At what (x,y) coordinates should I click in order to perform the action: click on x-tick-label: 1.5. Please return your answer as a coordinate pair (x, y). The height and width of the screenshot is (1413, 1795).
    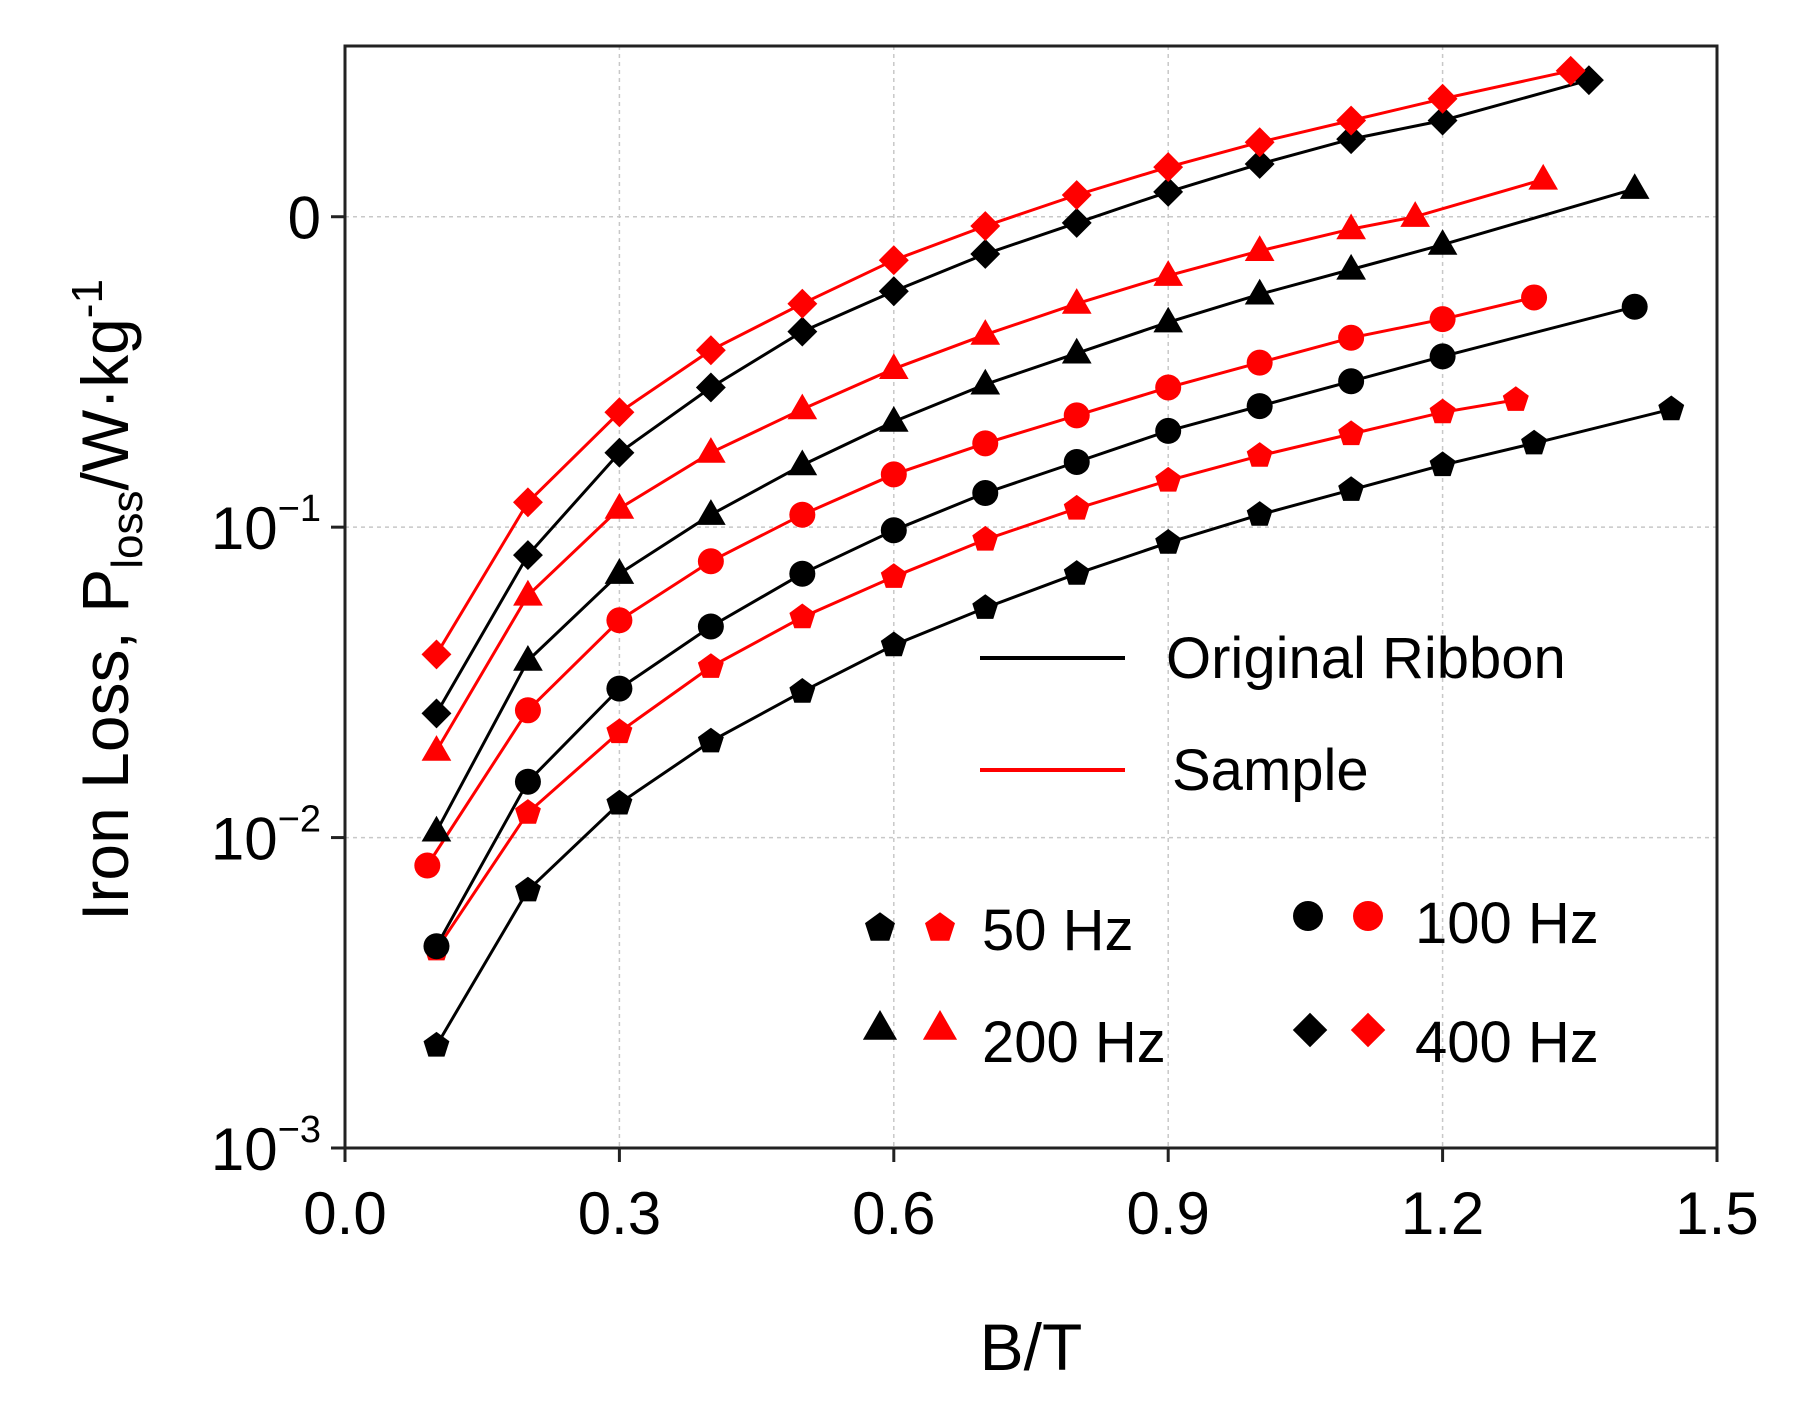
    Looking at the image, I should click on (1716, 1213).